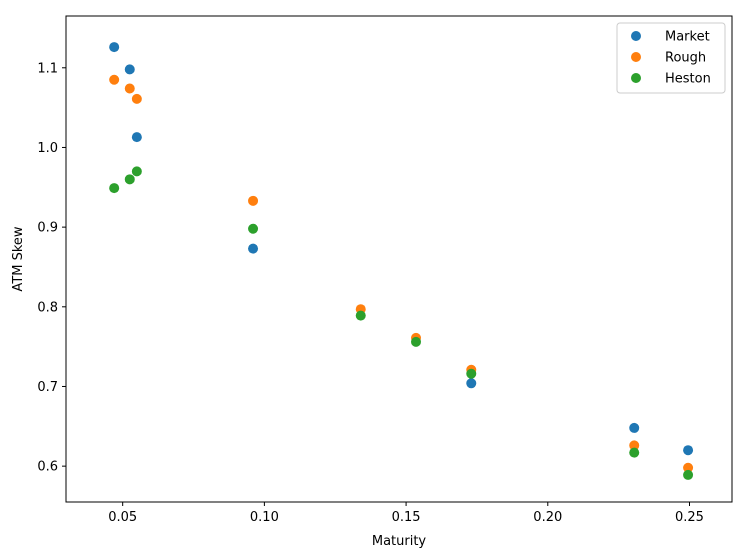  Describe the element at coordinates (47, 467) in the screenshot. I see `y-tick-label: 0.6` at that location.